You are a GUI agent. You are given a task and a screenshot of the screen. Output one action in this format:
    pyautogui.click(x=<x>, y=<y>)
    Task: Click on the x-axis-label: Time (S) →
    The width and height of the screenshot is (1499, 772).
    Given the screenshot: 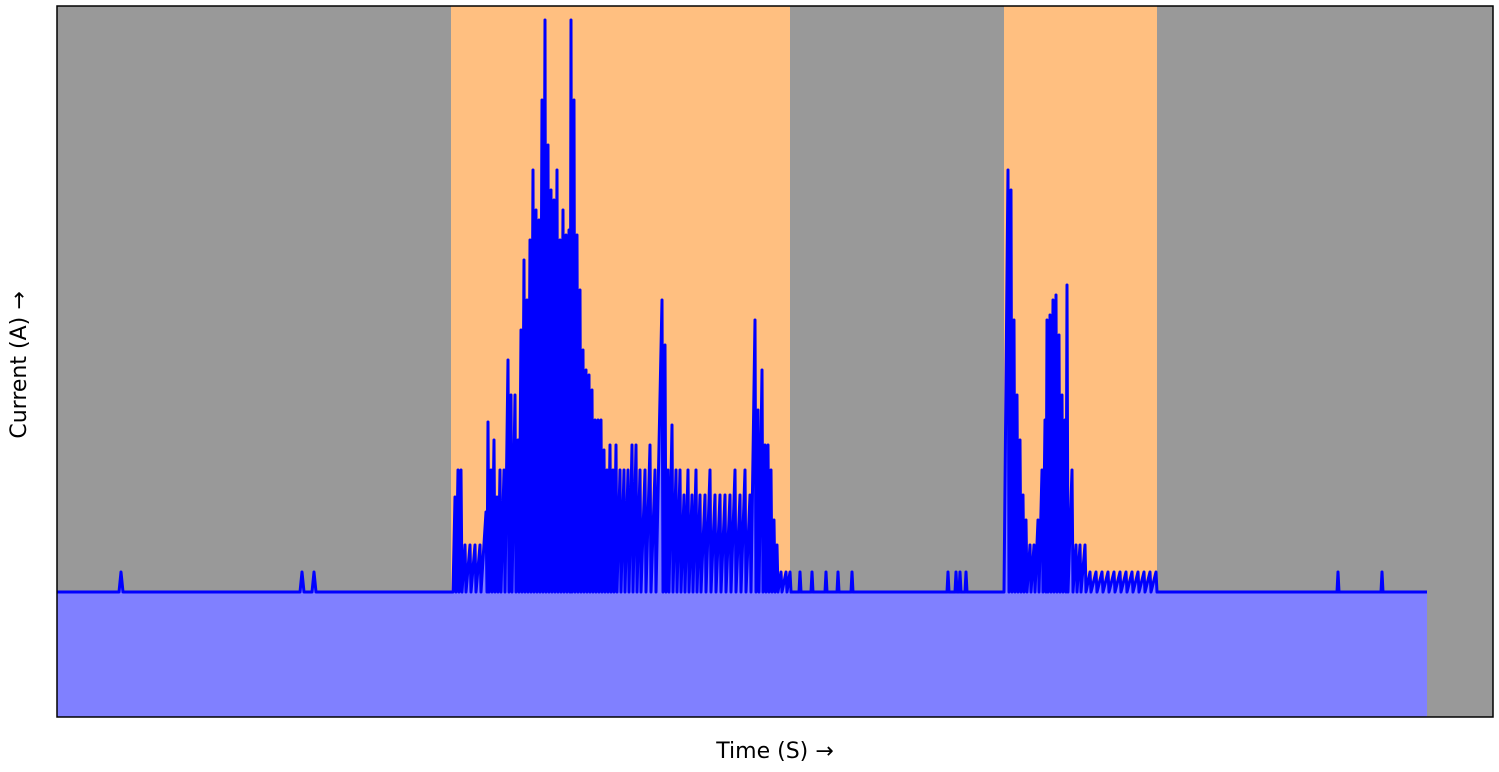 What is the action you would take?
    pyautogui.click(x=774, y=751)
    